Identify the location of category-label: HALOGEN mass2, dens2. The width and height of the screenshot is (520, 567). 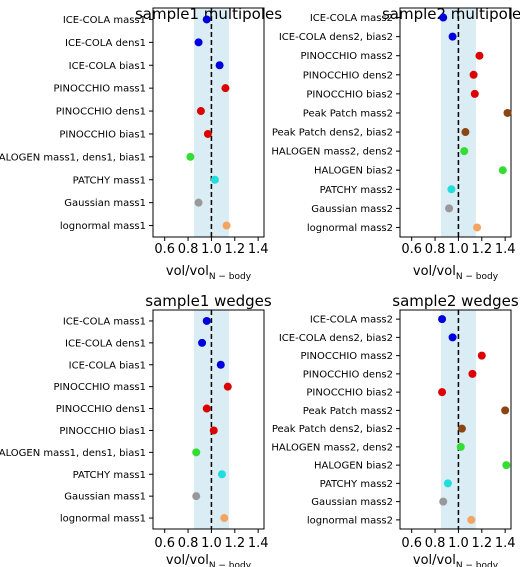
(332, 447).